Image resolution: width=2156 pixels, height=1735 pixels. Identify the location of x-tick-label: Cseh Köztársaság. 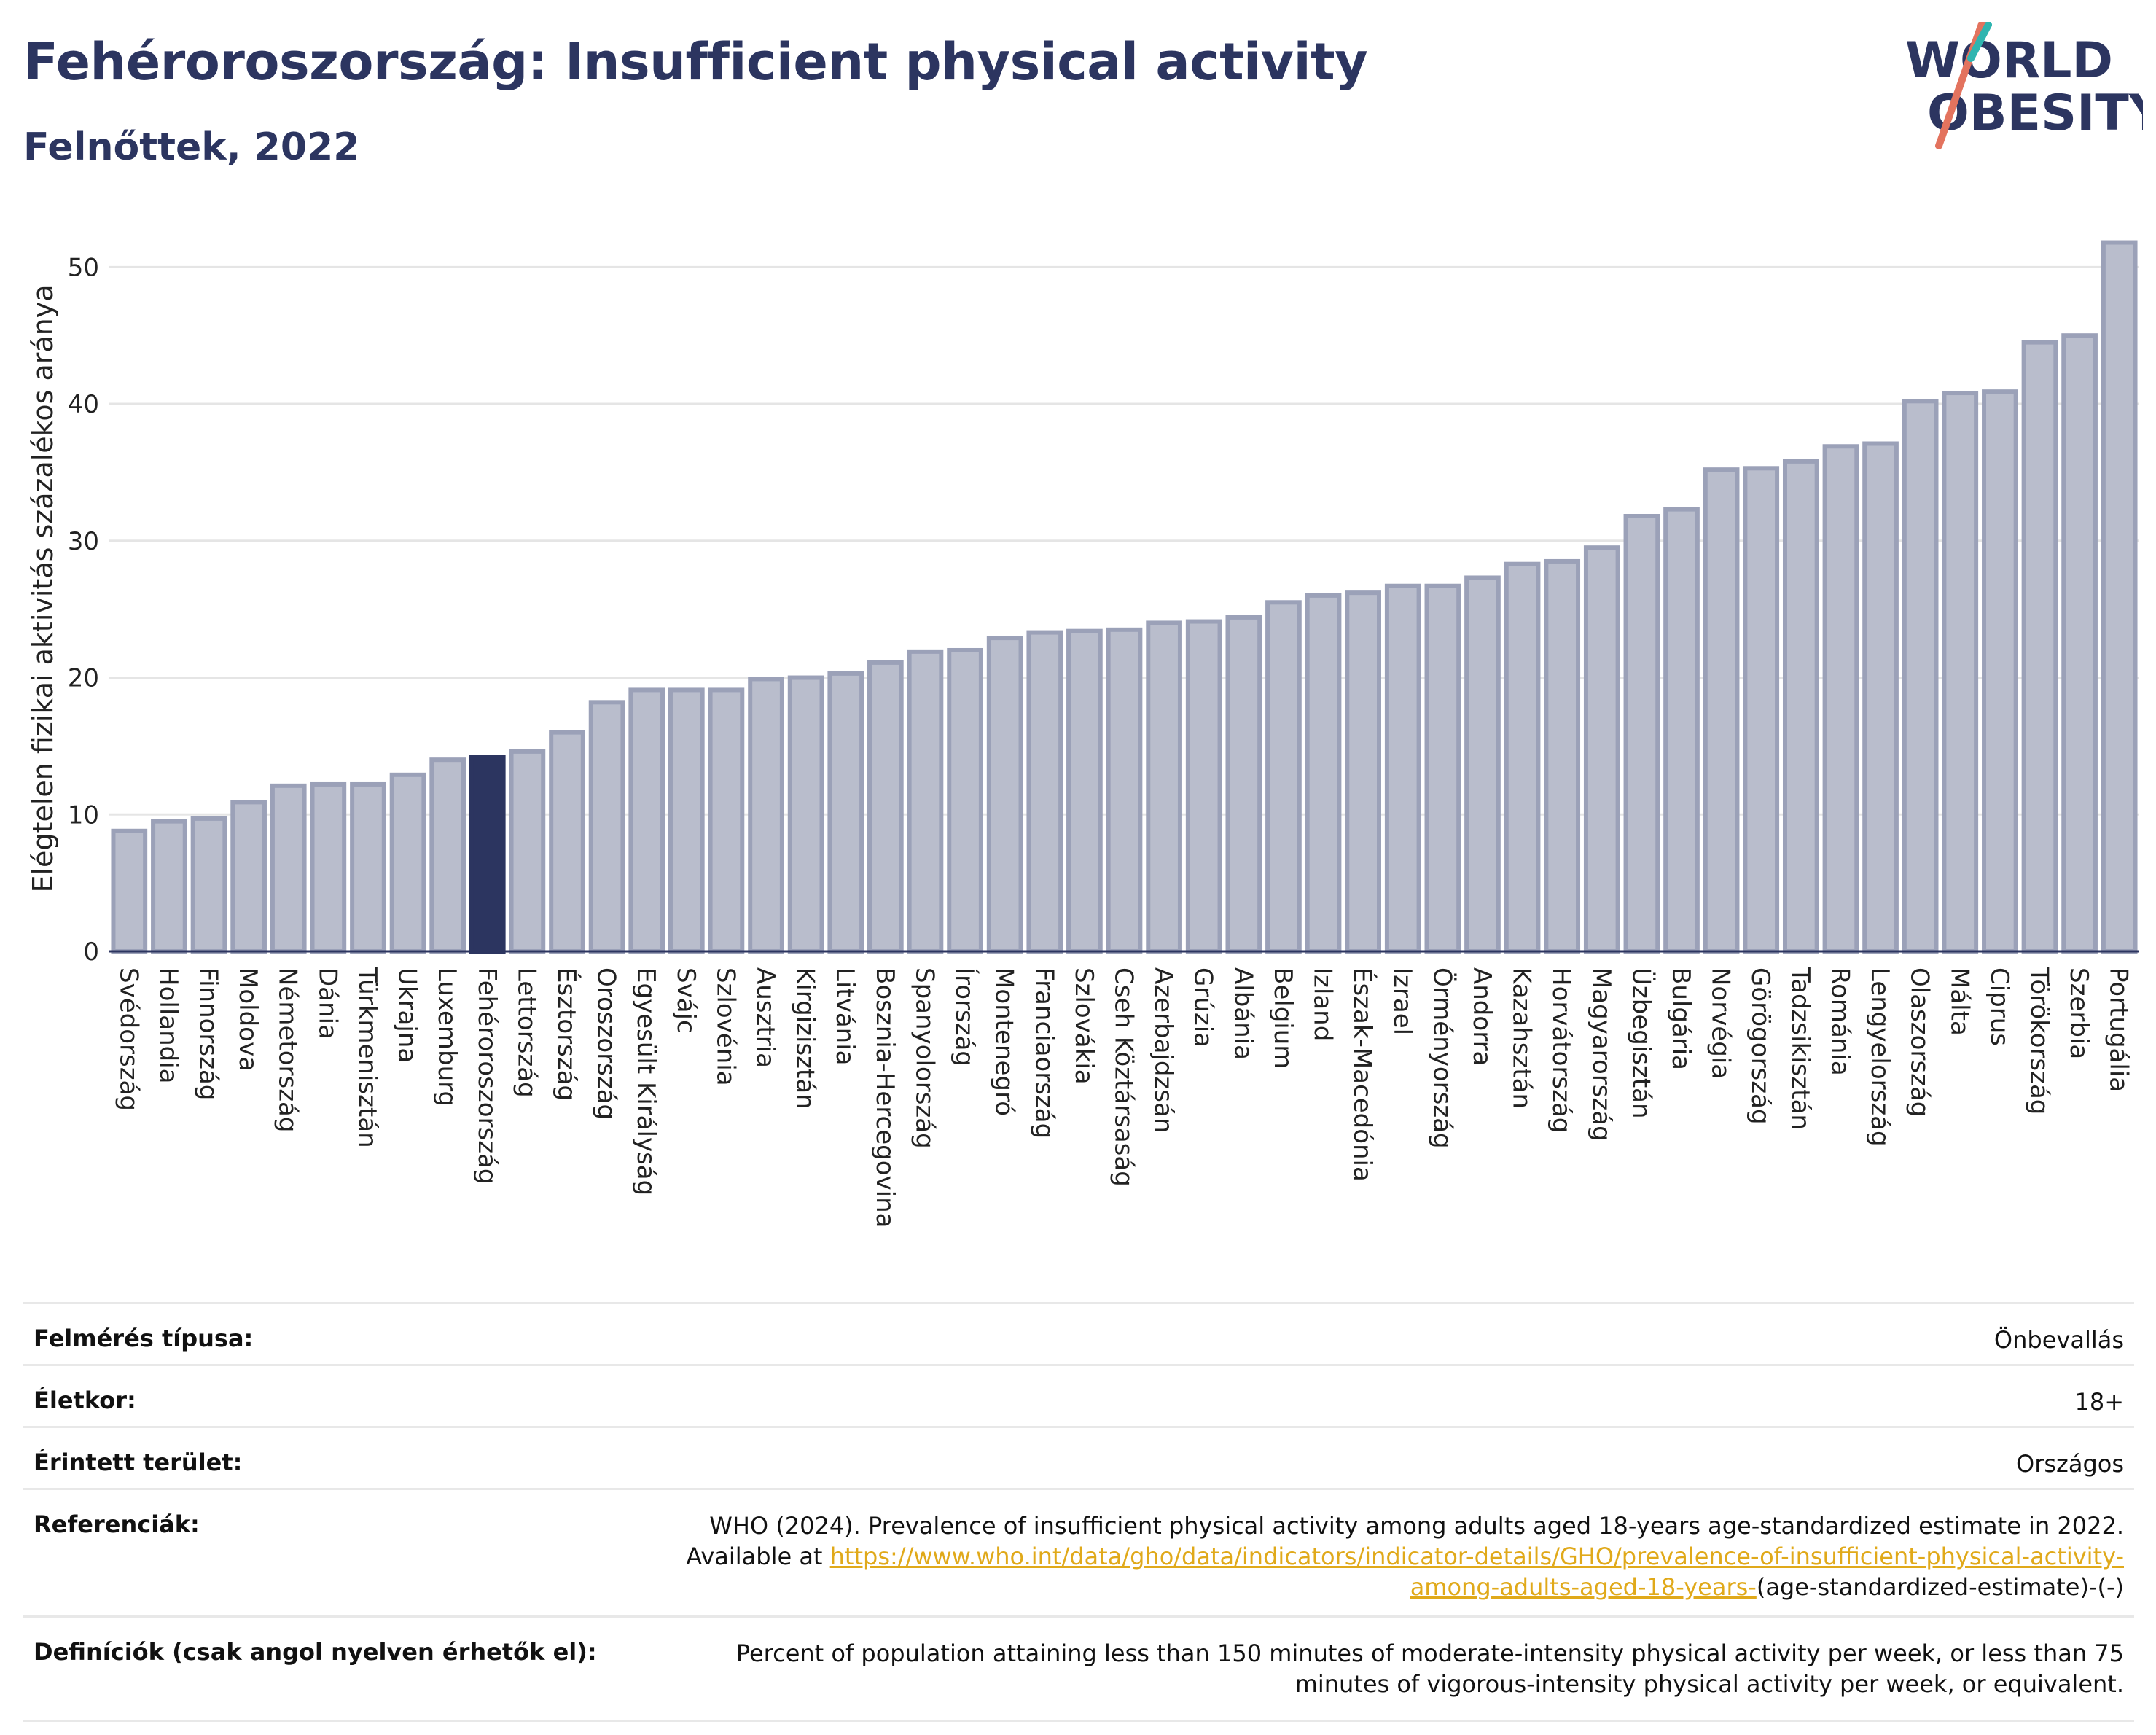
(1124, 1077).